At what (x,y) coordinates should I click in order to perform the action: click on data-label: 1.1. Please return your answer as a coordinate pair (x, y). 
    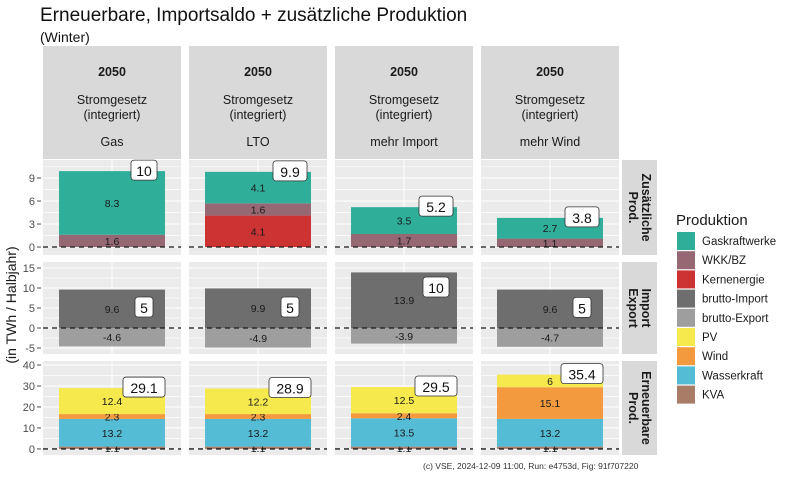
    Looking at the image, I should click on (550, 244).